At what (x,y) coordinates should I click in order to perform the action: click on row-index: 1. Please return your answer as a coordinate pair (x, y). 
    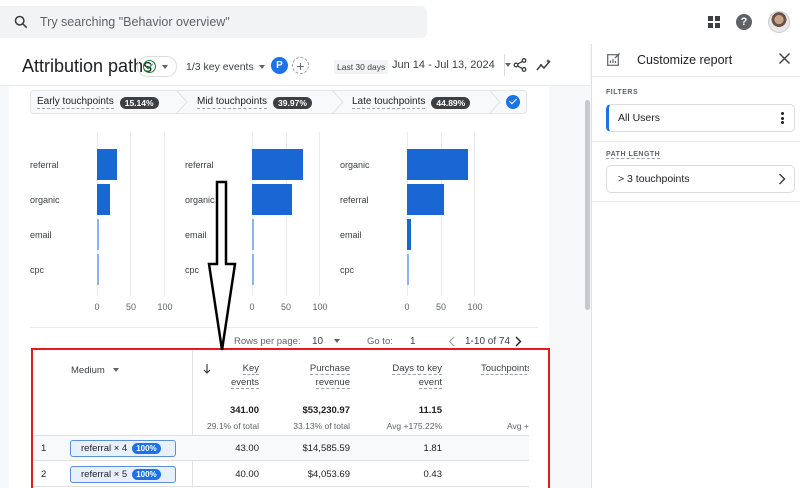
    Looking at the image, I should click on (44, 448).